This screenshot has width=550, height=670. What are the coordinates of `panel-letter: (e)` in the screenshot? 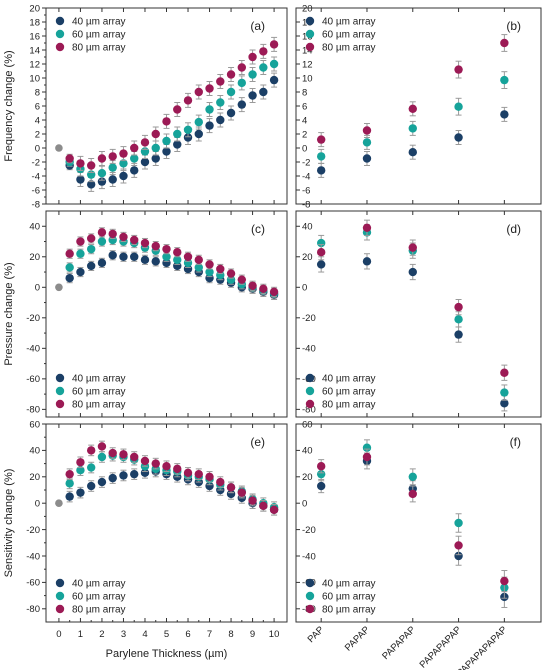 It's located at (257, 442).